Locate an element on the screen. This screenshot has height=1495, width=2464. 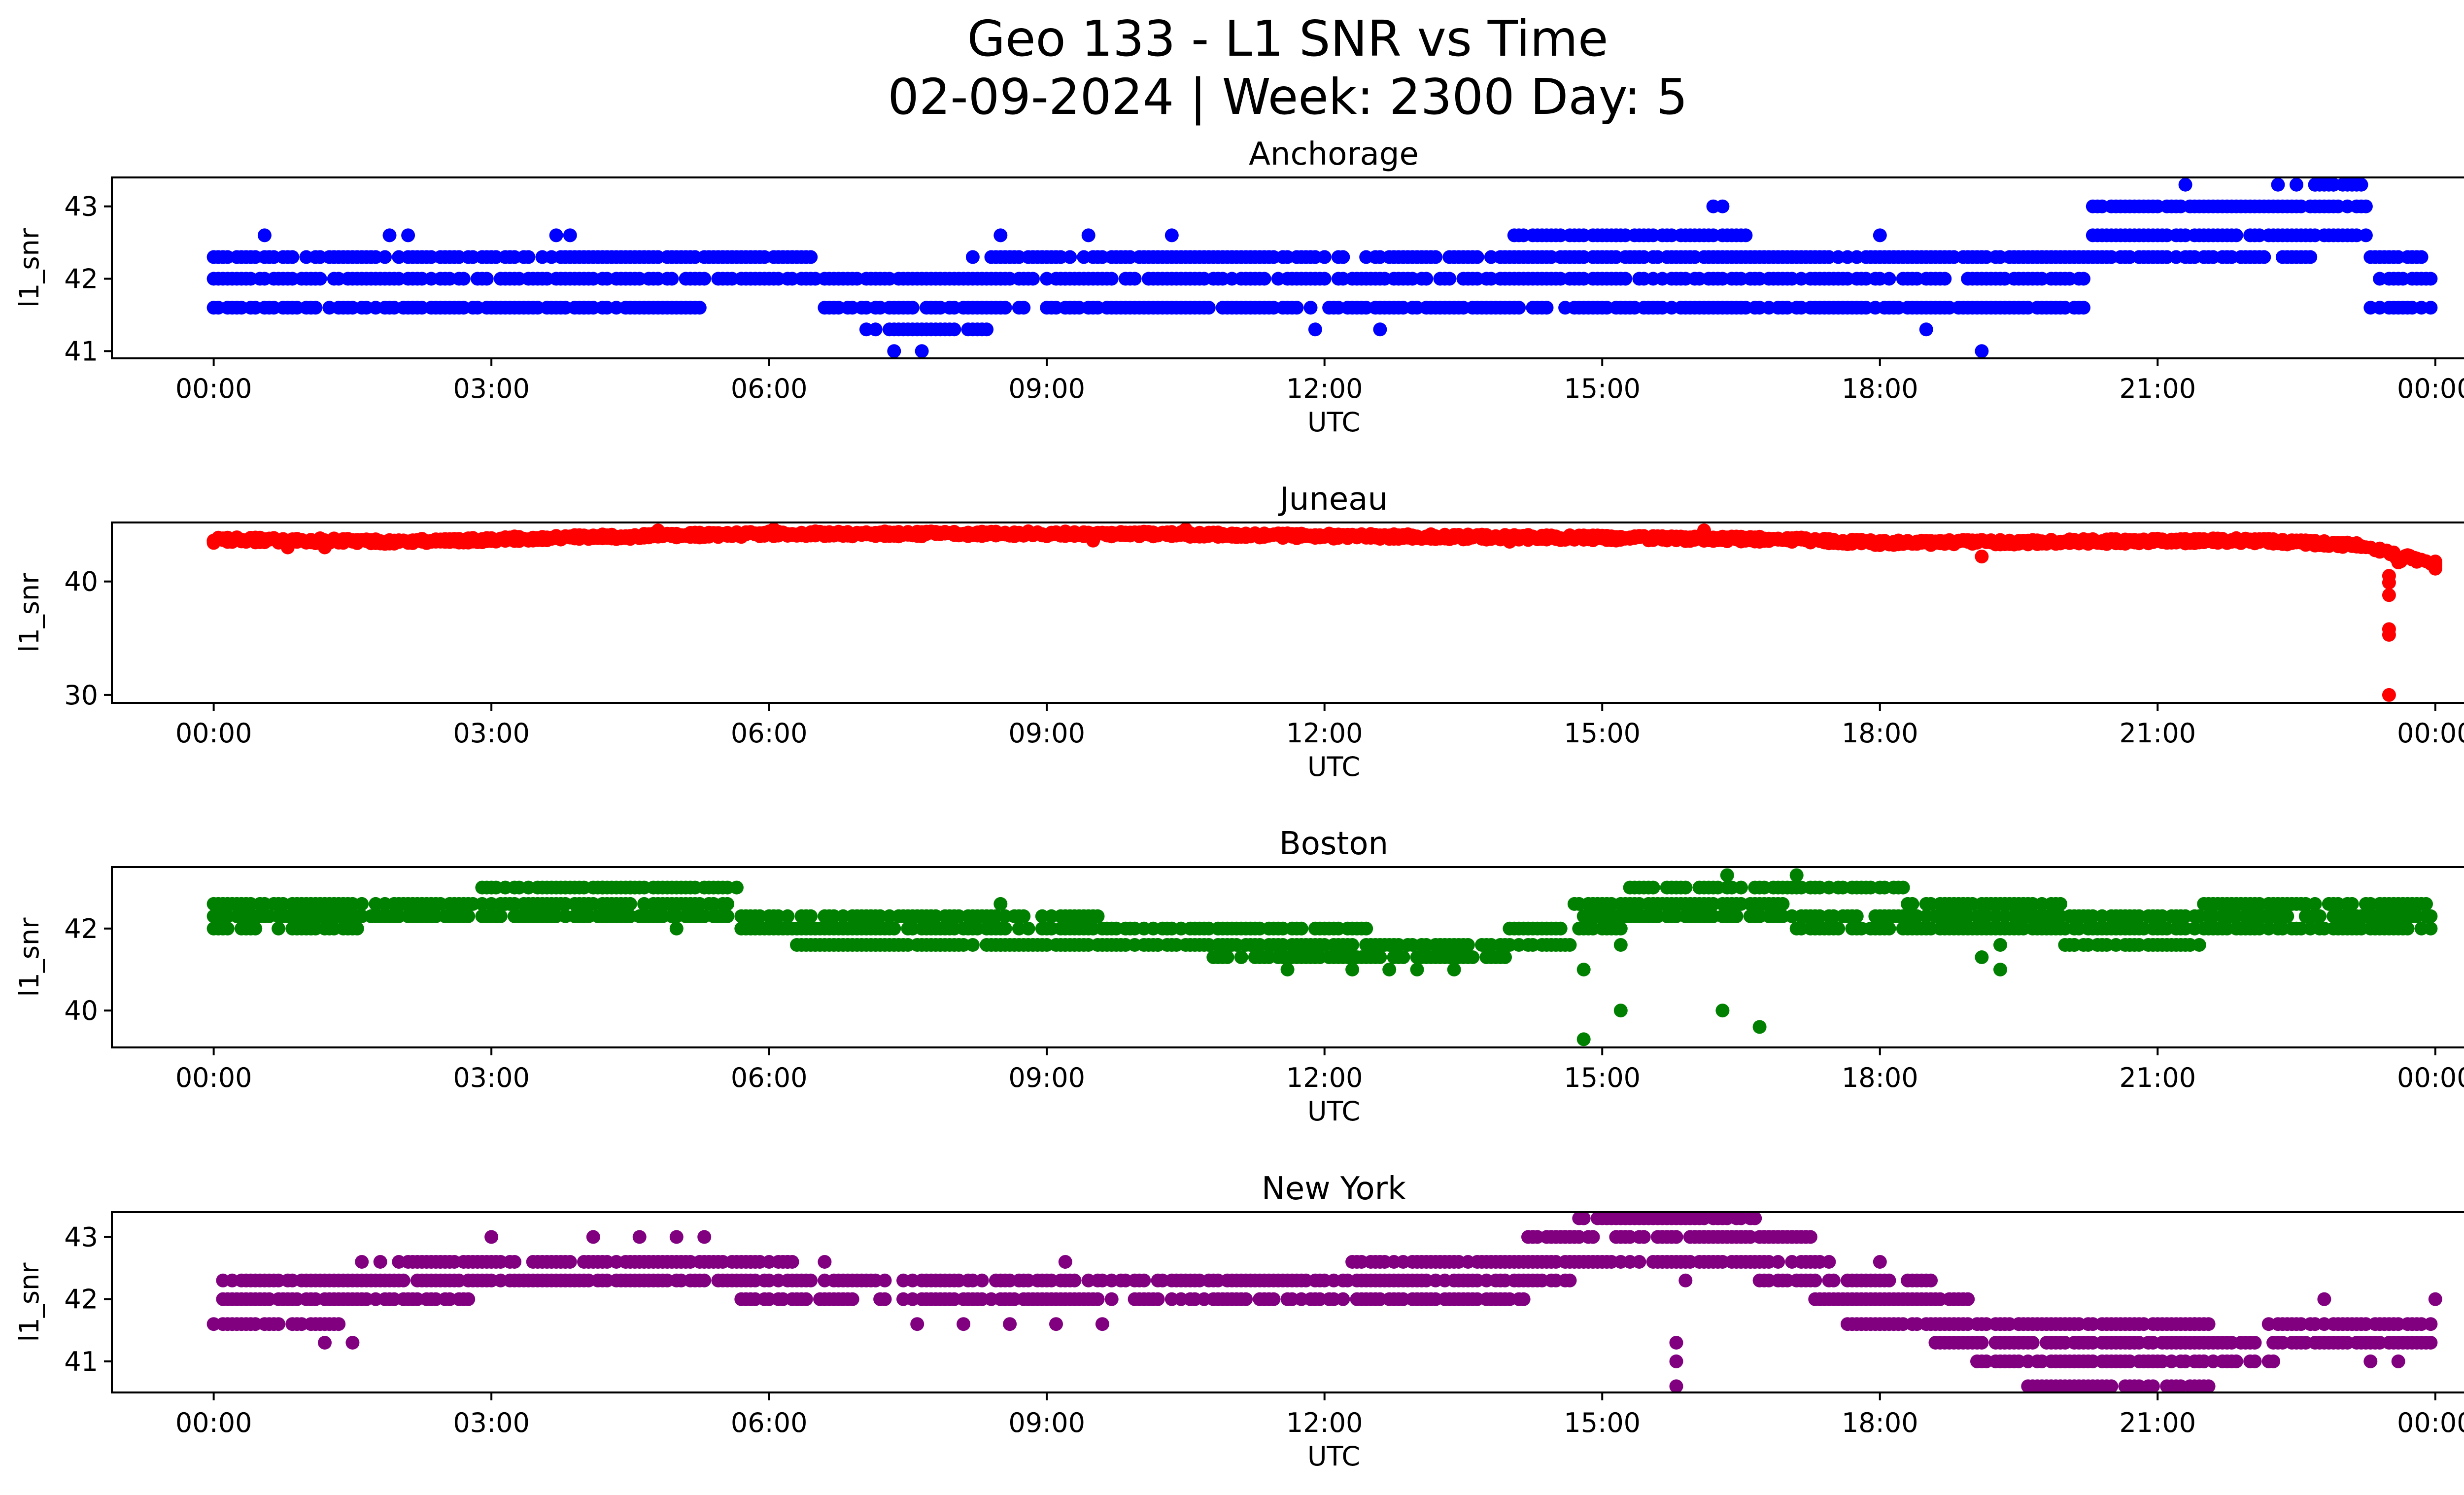
x-tick-label: 12:00 is located at coordinates (1324, 733).